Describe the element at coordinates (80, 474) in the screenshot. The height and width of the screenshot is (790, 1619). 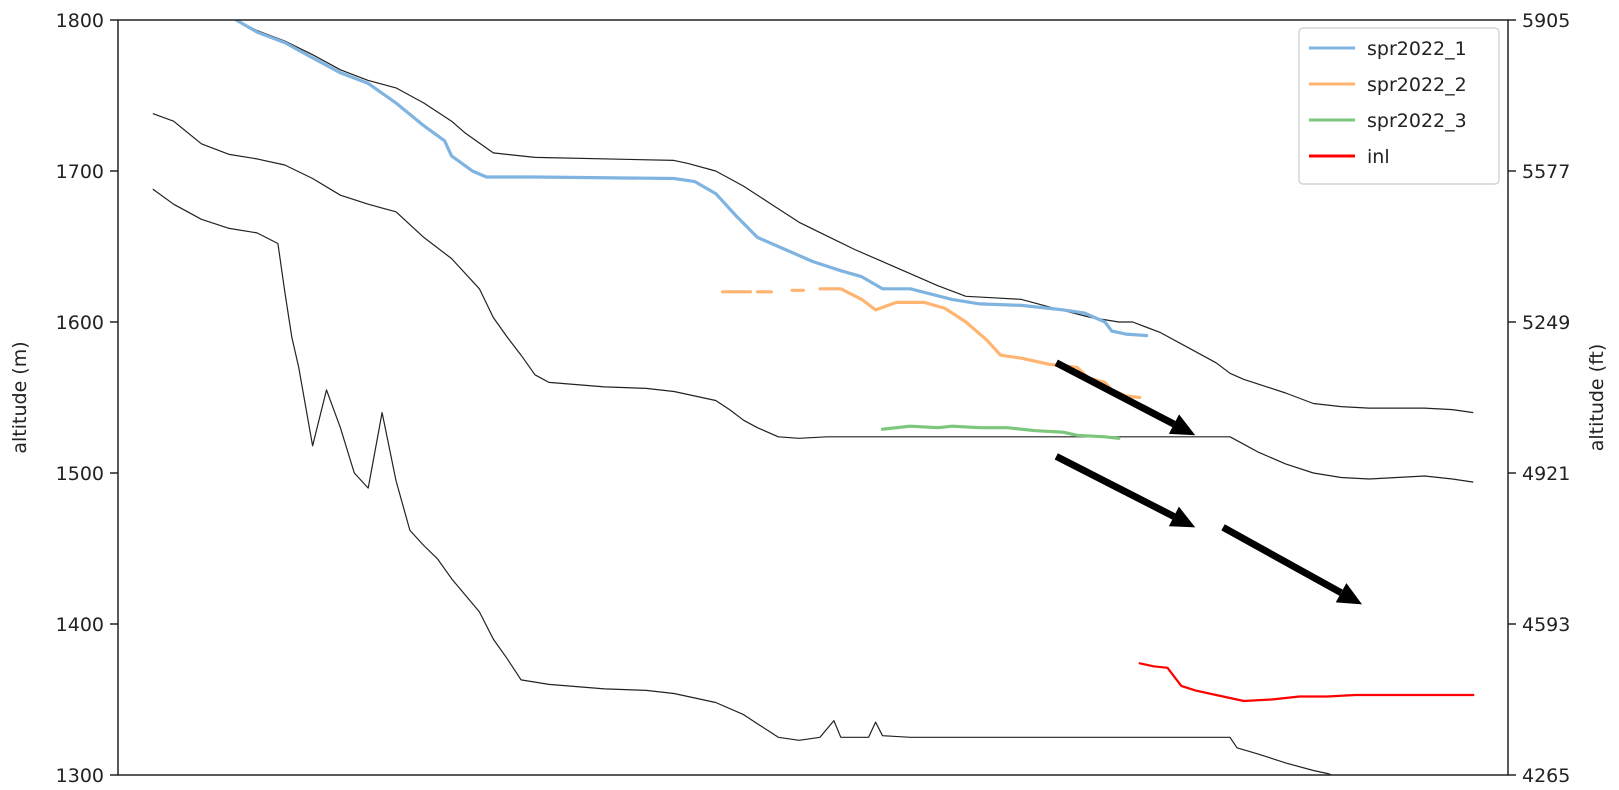
I see `y-tick-label: 1500` at that location.